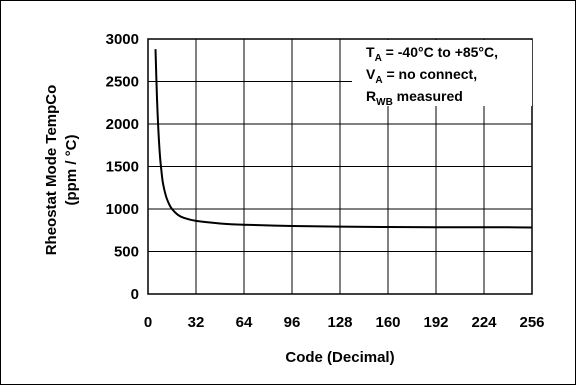 The height and width of the screenshot is (385, 576). What do you see at coordinates (122, 124) in the screenshot?
I see `y-tick-label: 2000` at bounding box center [122, 124].